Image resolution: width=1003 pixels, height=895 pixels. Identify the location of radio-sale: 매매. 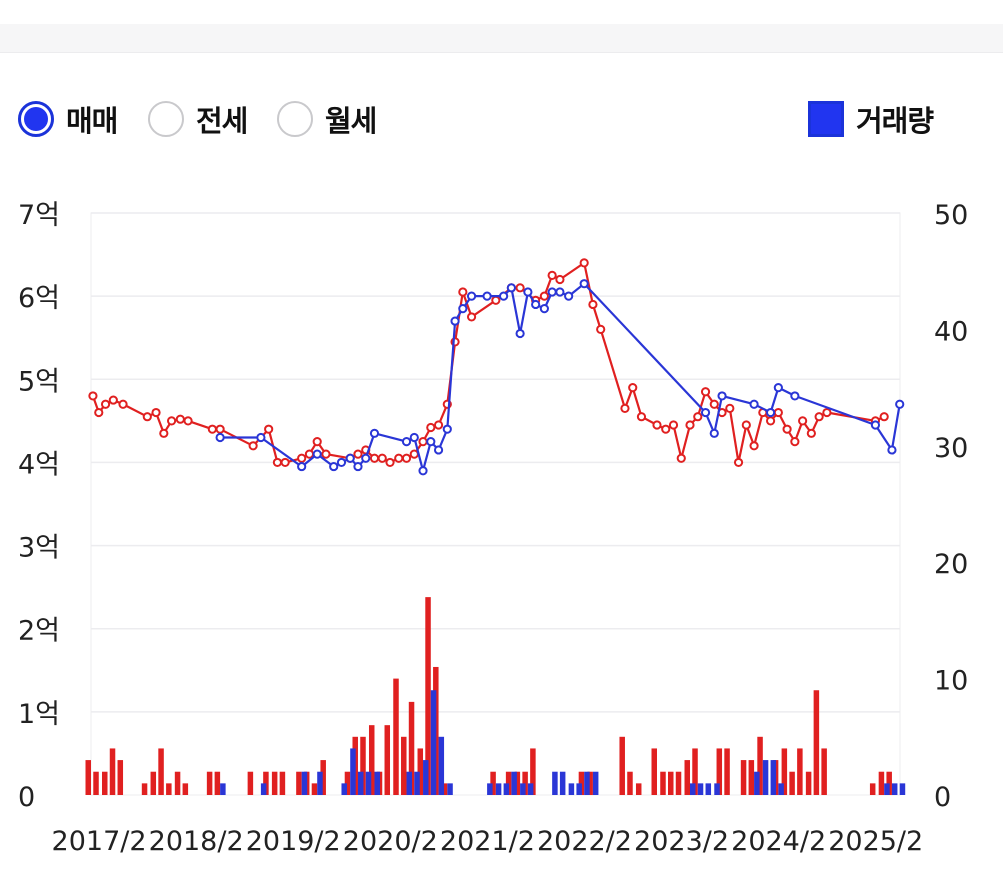
(68, 119).